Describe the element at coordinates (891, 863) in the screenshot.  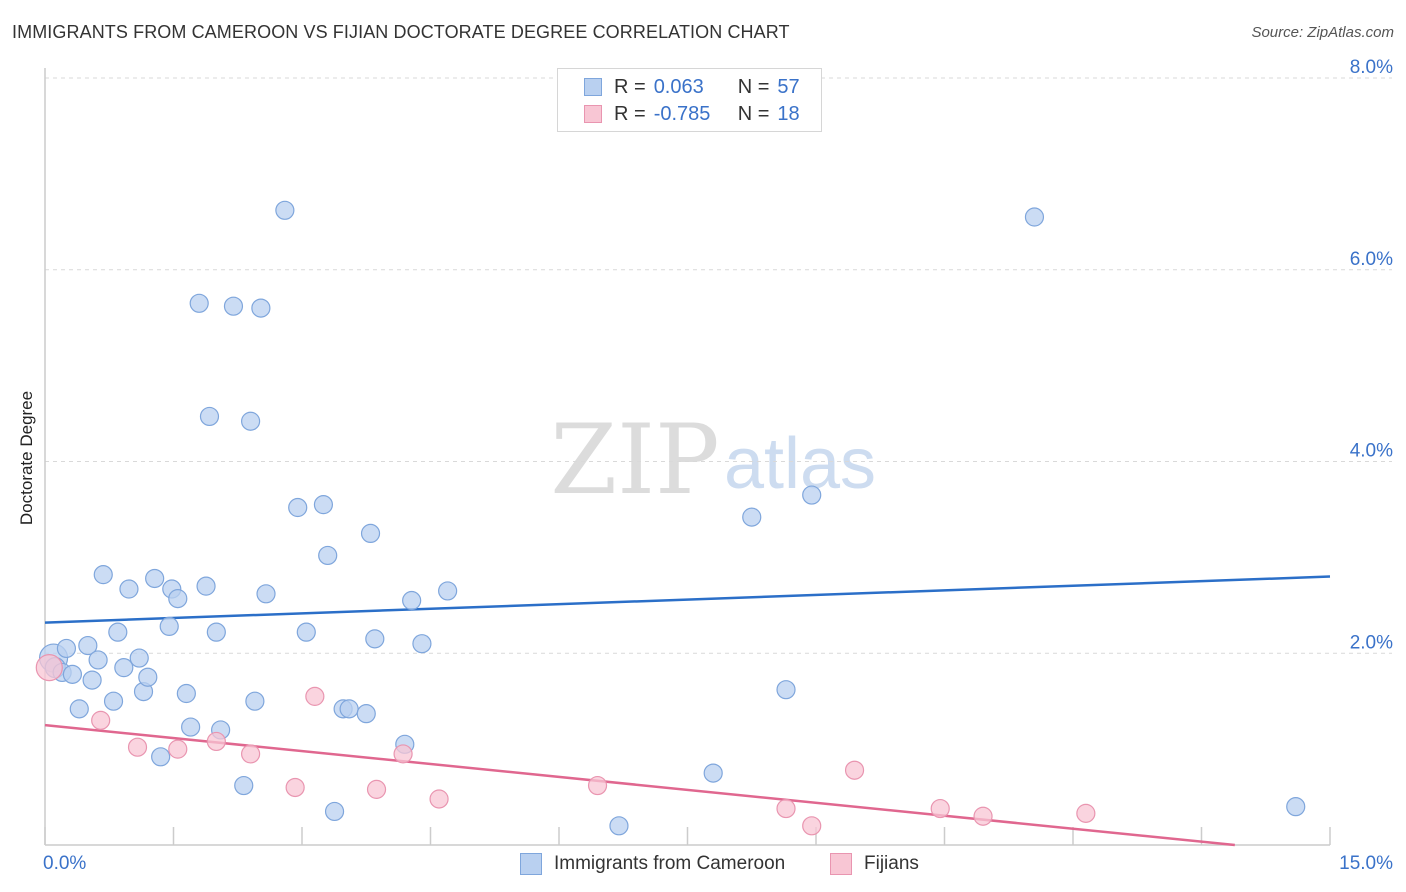
I see `legend-label-fijians: Fijians` at that location.